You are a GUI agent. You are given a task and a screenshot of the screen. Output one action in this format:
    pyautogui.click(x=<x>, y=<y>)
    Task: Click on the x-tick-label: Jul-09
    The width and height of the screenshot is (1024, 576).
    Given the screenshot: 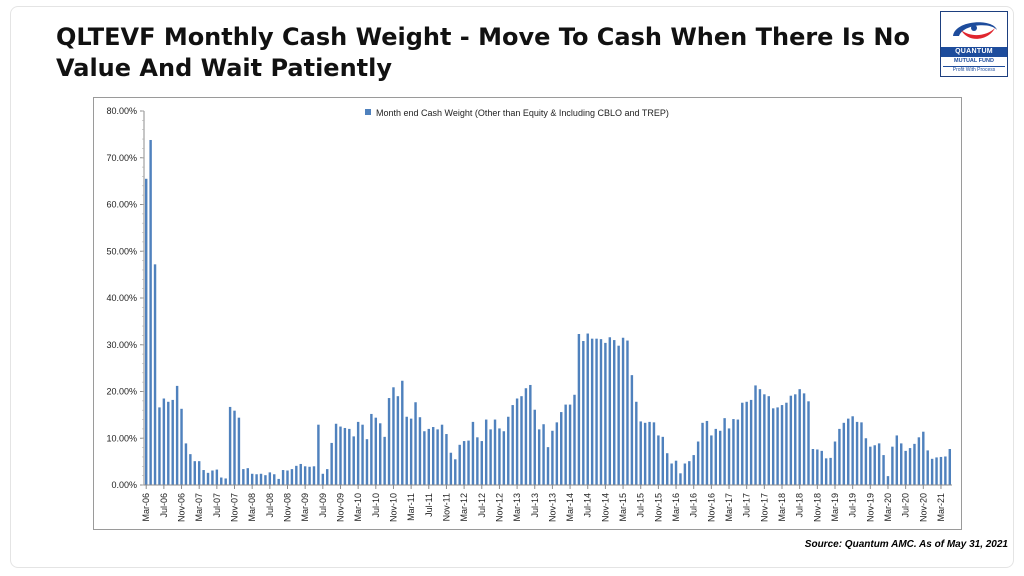 What is the action you would take?
    pyautogui.click(x=323, y=505)
    